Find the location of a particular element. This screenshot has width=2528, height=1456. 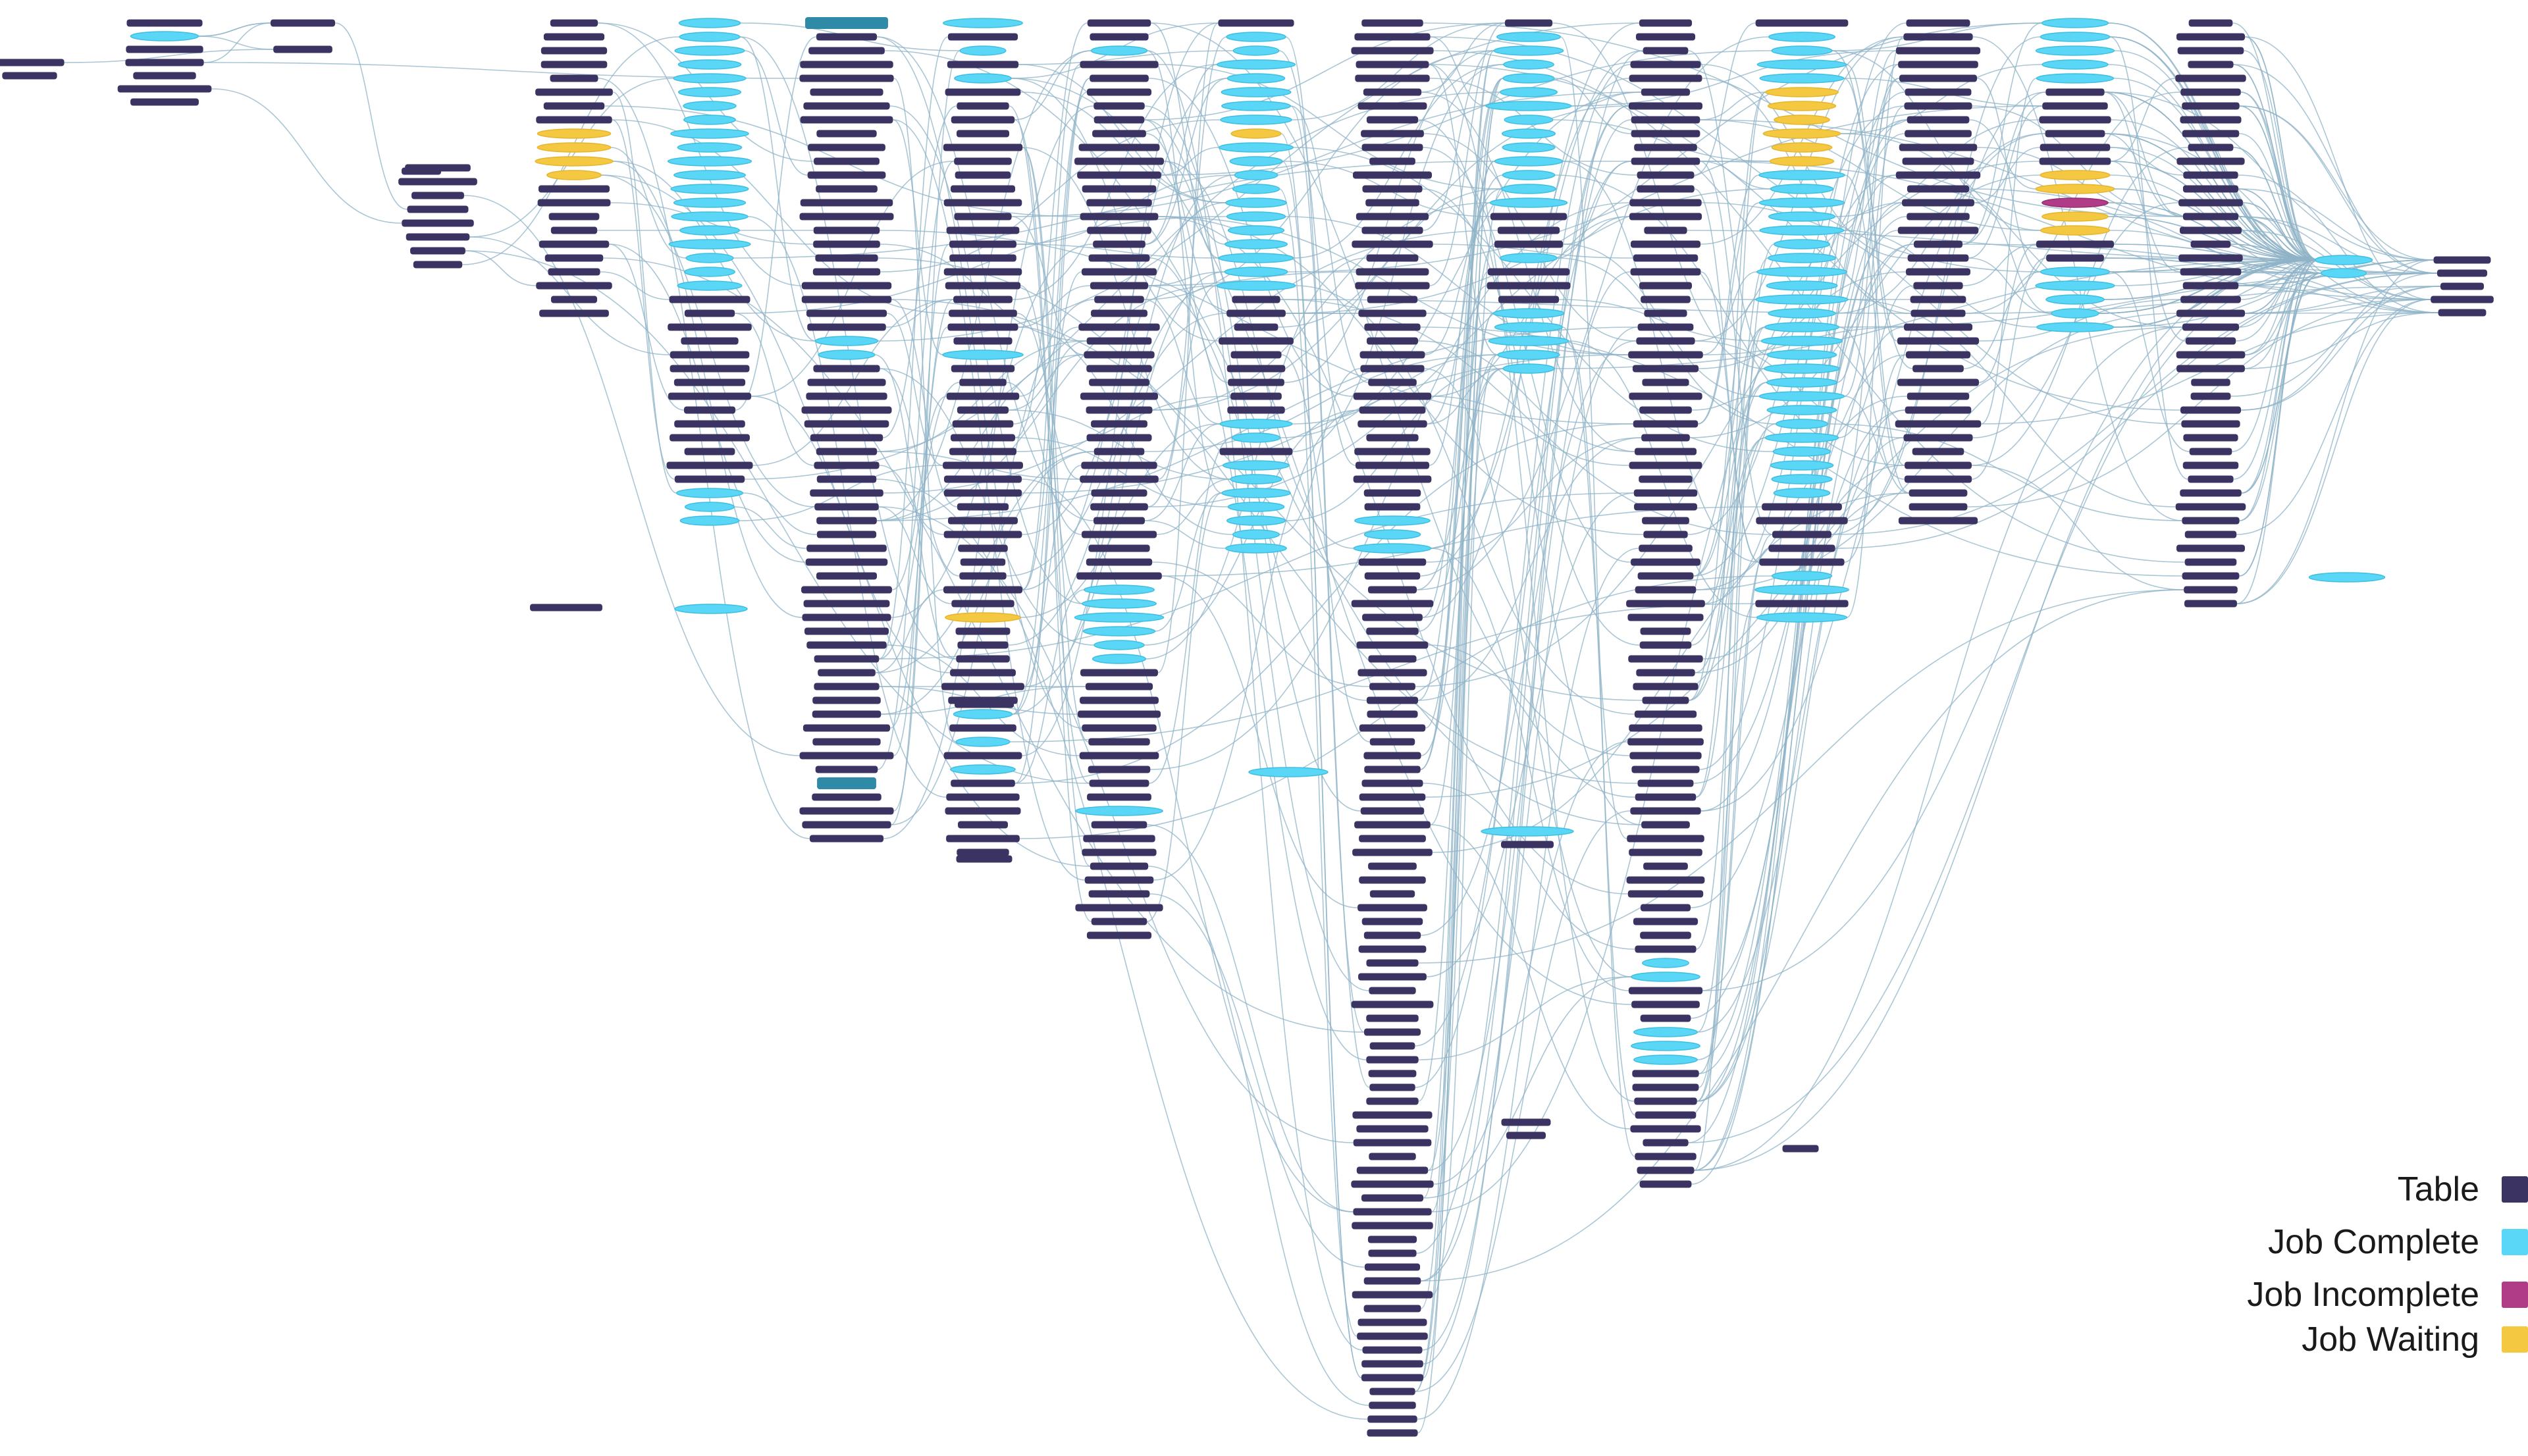

job-incomplete-node is located at coordinates (2075, 202).